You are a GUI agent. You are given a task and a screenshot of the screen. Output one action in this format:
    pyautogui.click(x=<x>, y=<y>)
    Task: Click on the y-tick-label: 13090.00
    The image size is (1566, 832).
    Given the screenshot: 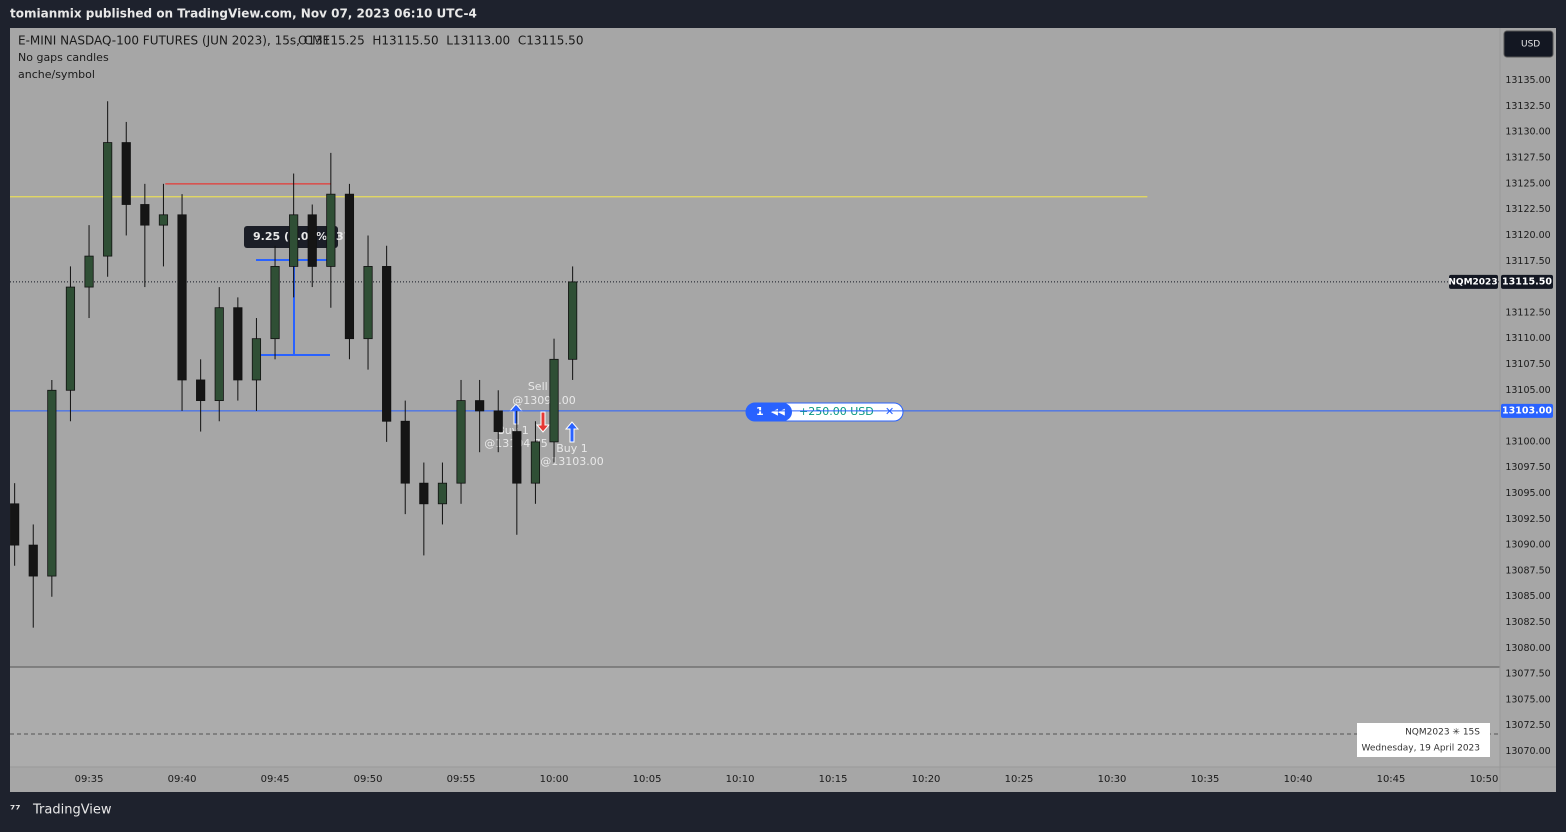 What is the action you would take?
    pyautogui.click(x=1527, y=545)
    